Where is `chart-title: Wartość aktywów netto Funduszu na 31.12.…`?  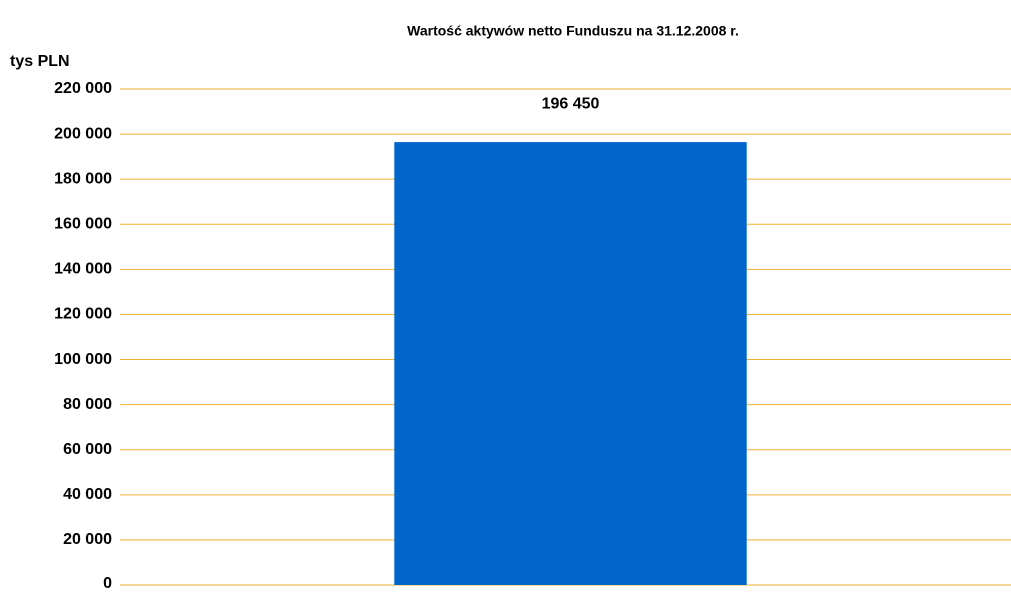
chart-title: Wartość aktywów netto Funduszu na 31.12.… is located at coordinates (573, 31).